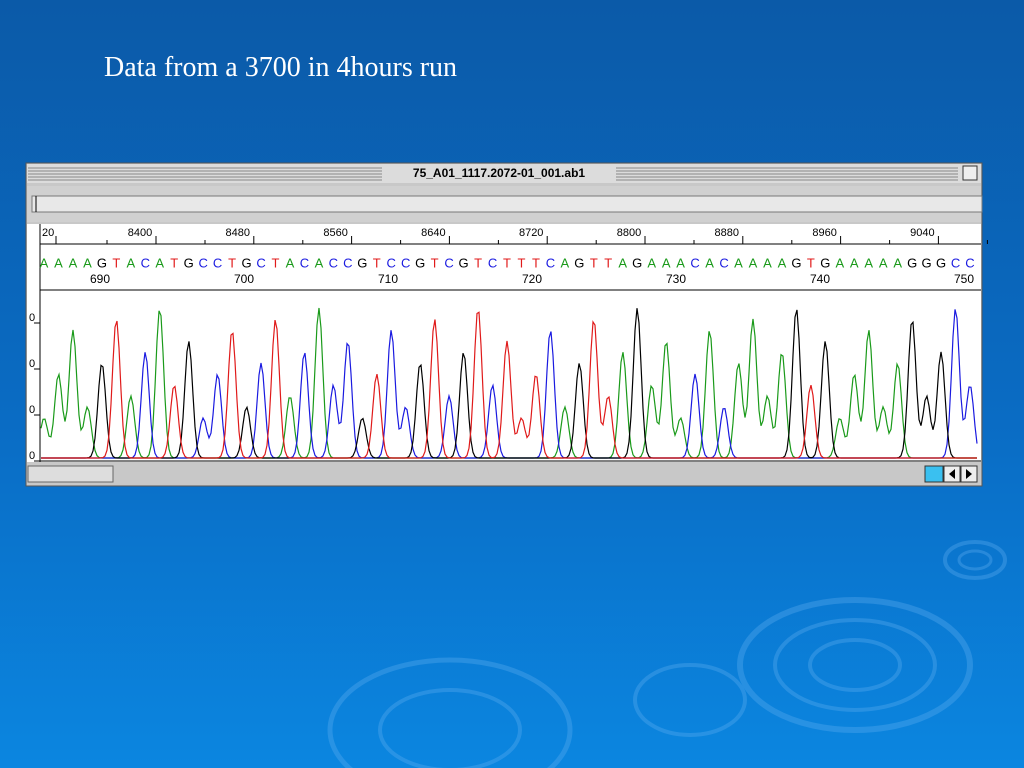 The height and width of the screenshot is (768, 1024). I want to click on base-position: 710, so click(388, 279).